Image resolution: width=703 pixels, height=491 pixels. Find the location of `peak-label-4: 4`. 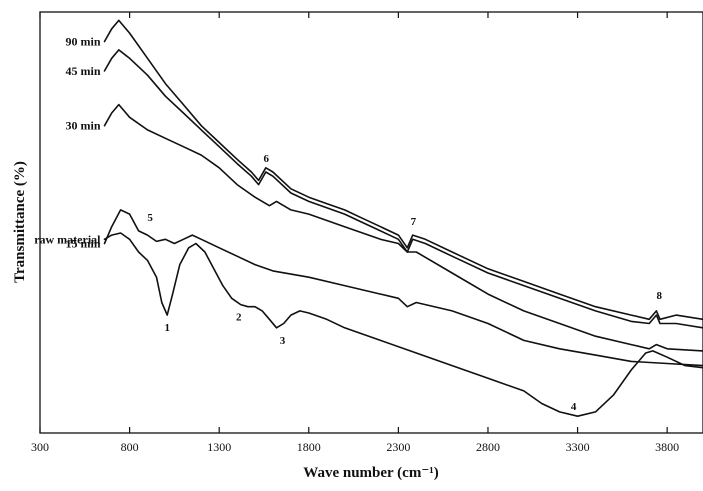

peak-label-4: 4 is located at coordinates (574, 407).